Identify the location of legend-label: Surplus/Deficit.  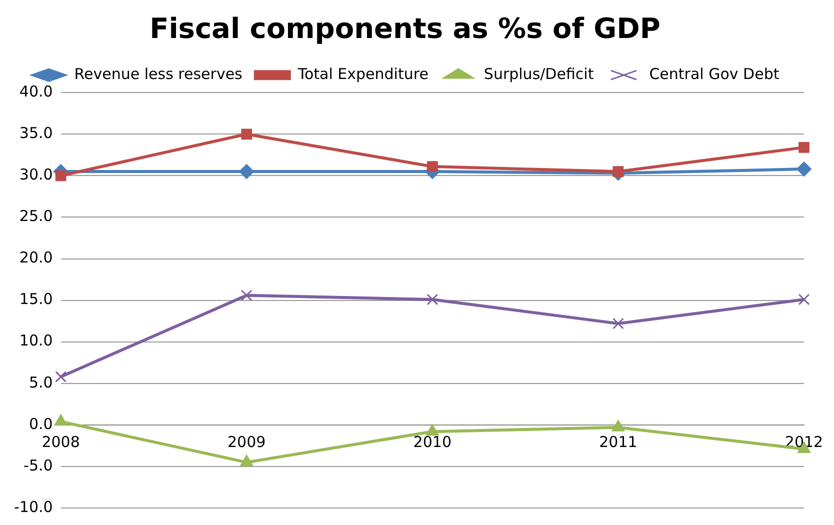
(539, 73).